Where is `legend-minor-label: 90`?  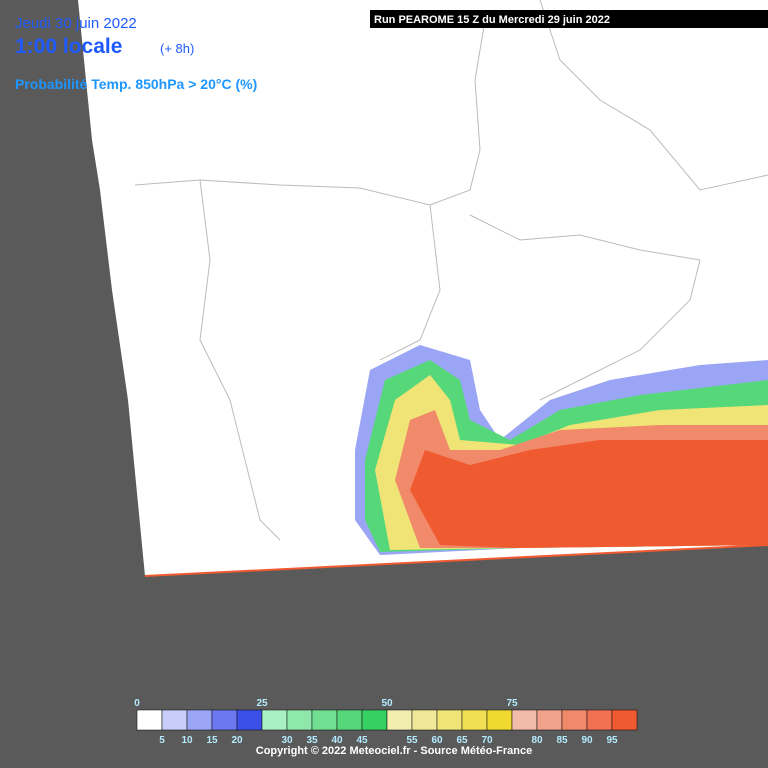
legend-minor-label: 90 is located at coordinates (587, 740).